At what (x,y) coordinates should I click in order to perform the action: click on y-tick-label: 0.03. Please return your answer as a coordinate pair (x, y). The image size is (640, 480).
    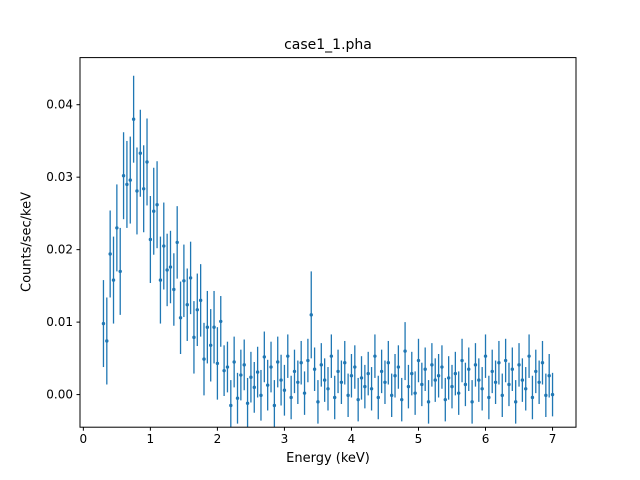
    Looking at the image, I should click on (59, 177).